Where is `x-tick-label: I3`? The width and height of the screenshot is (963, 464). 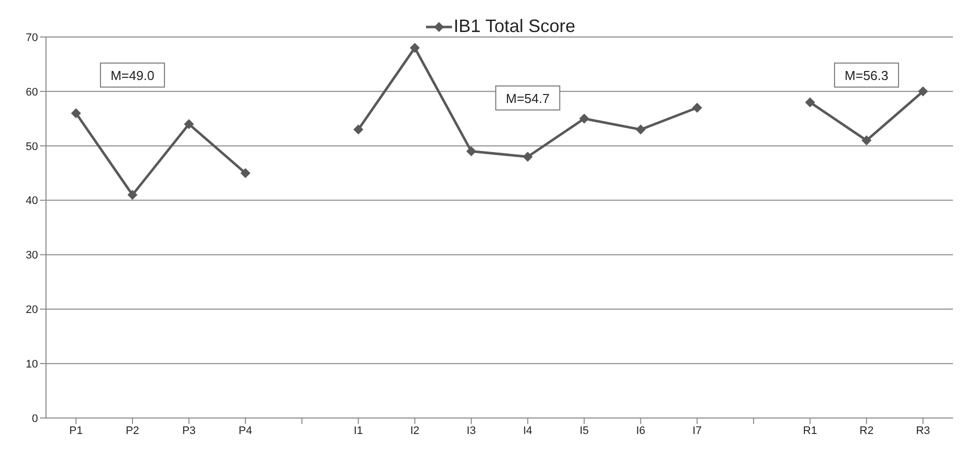
x-tick-label: I3 is located at coordinates (471, 430).